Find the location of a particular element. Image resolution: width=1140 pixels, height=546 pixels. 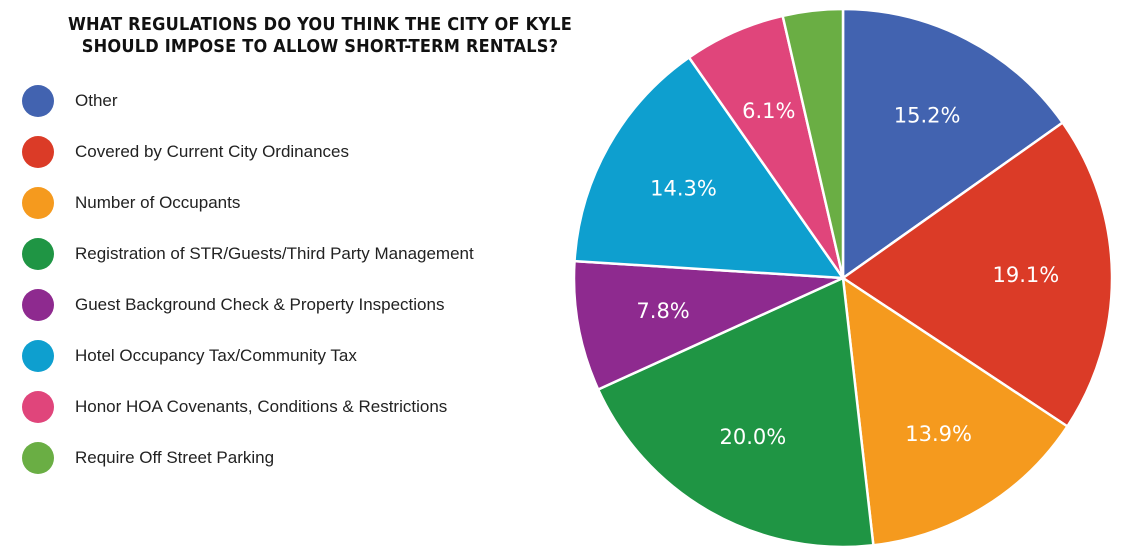

legend-label-off-street-parking: Require Off Street Parking is located at coordinates (175, 457).